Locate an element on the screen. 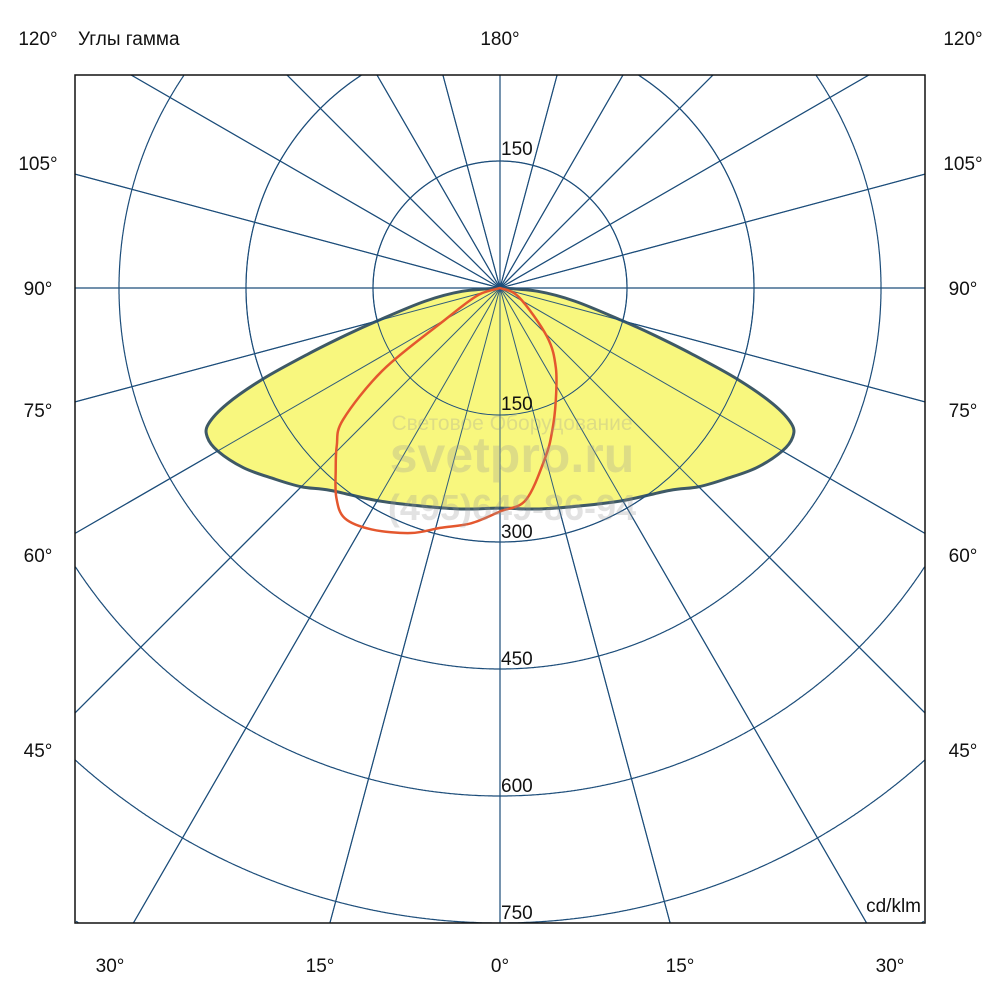 Image resolution: width=1000 pixels, height=1000 pixels. angle-label-left: 75° is located at coordinates (38, 411).